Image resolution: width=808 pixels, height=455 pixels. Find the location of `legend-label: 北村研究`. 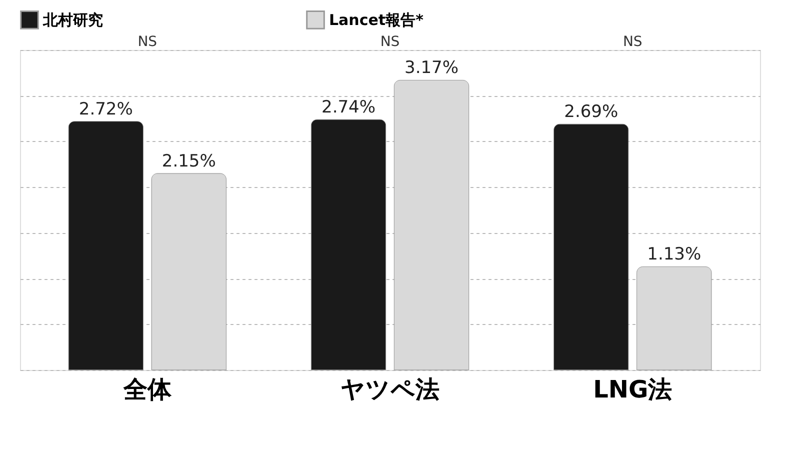

legend-label: 北村研究 is located at coordinates (72, 19).